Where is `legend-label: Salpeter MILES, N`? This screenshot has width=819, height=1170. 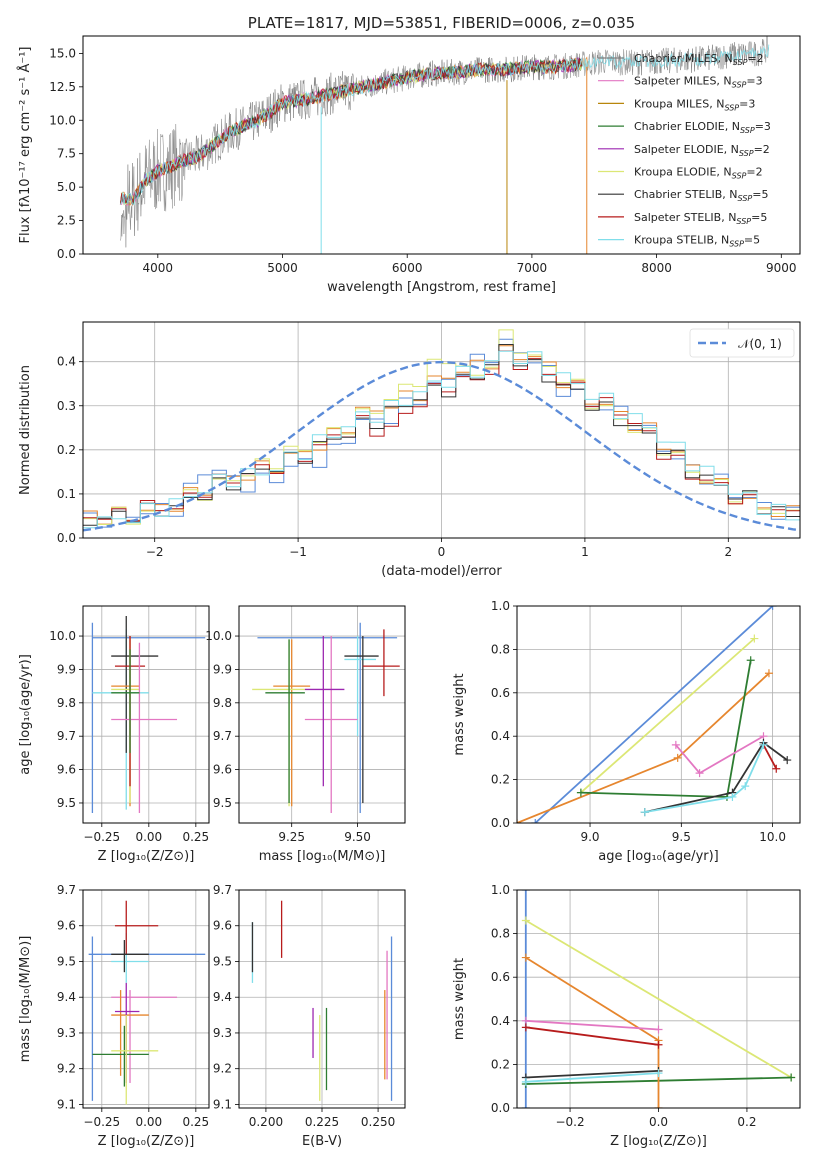
legend-label: Salpeter MILES, N is located at coordinates (683, 81).